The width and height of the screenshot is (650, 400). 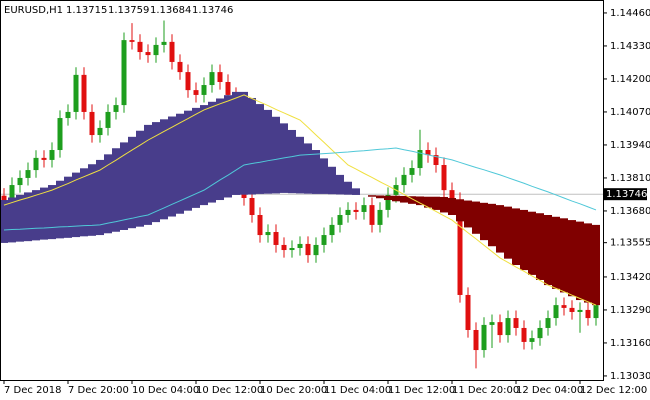 What do you see at coordinates (630, 310) in the screenshot?
I see `y-tick-label: 1.13290` at bounding box center [630, 310].